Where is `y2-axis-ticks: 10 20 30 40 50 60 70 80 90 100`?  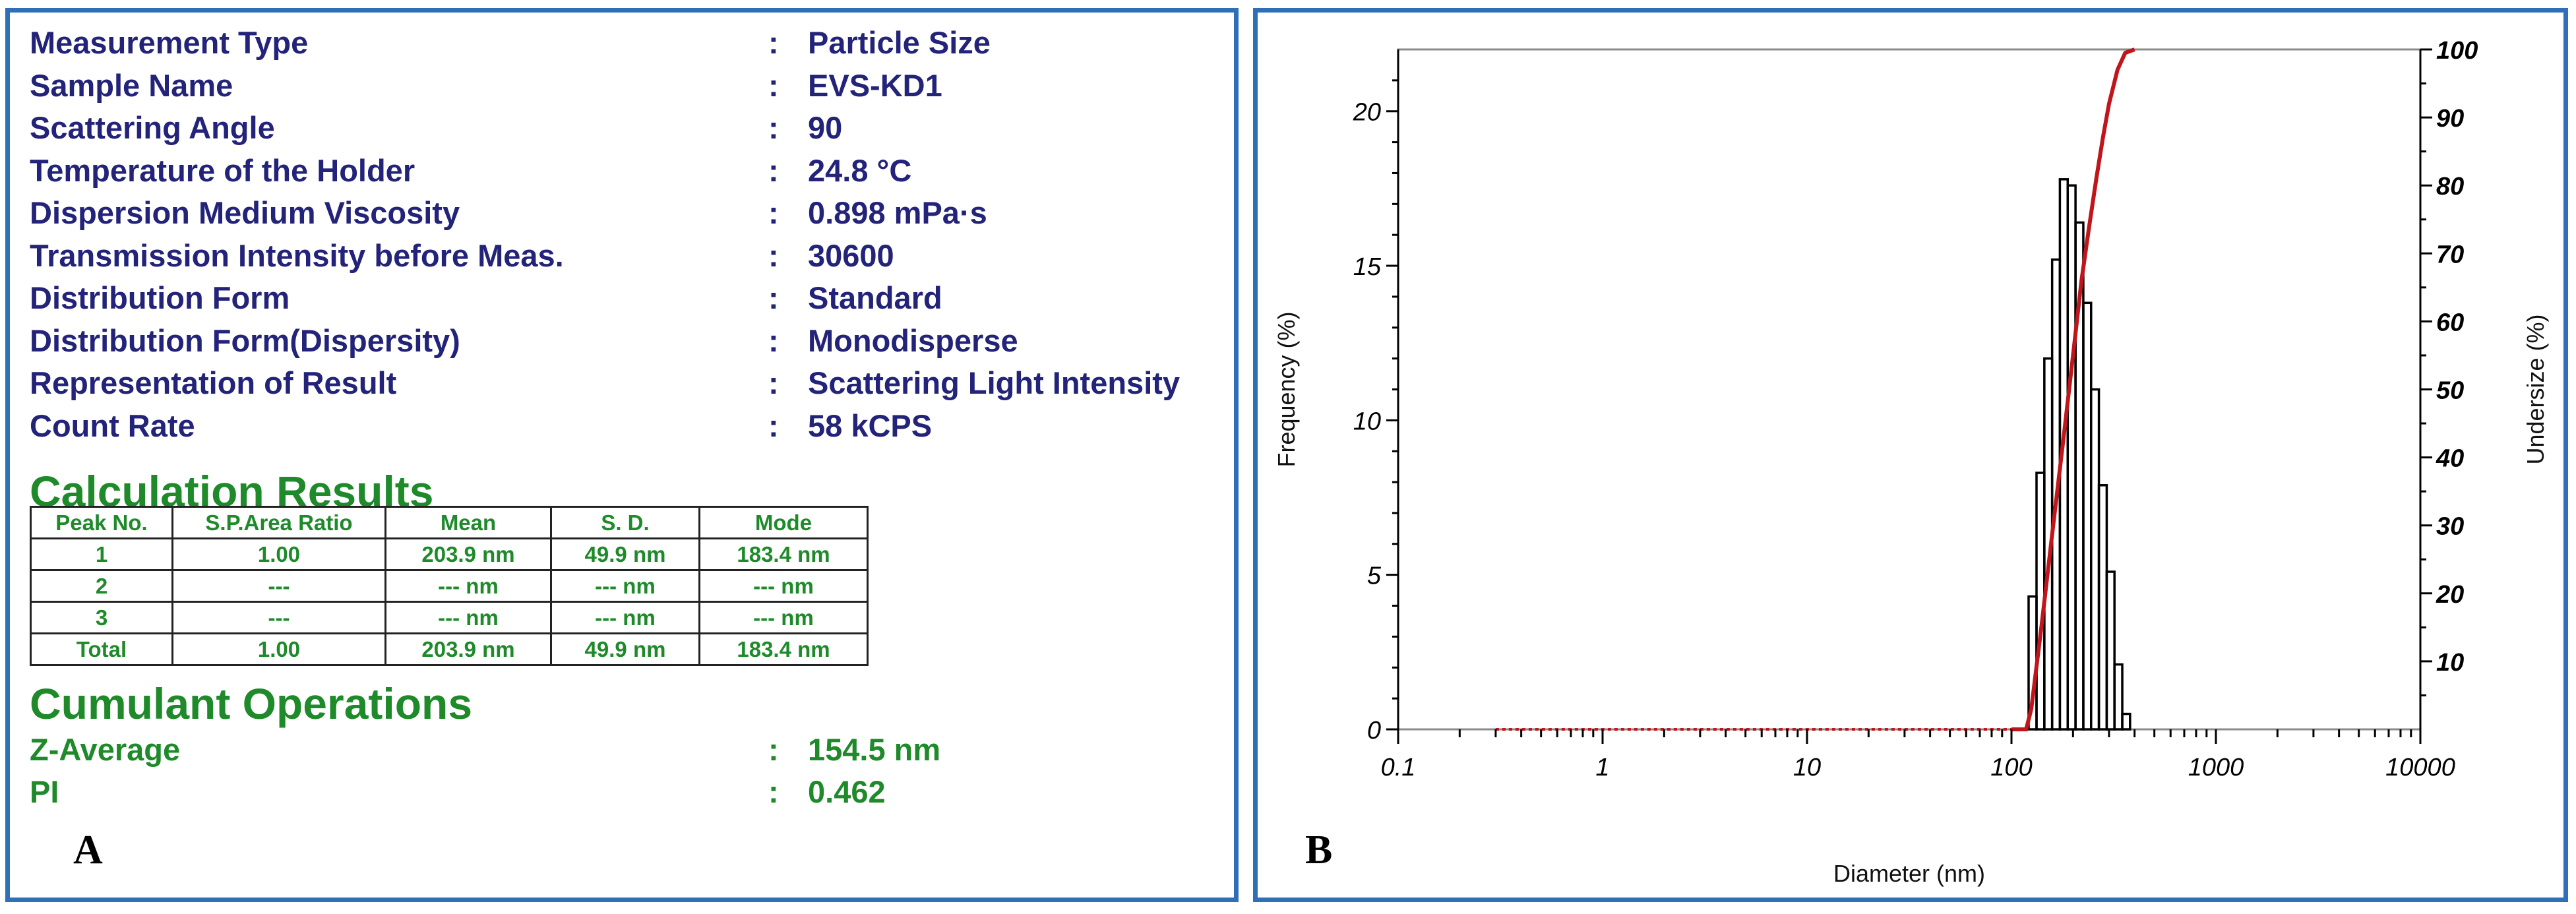
y2-axis-ticks: 10 20 30 40 50 60 70 80 90 100 is located at coordinates (2449, 366).